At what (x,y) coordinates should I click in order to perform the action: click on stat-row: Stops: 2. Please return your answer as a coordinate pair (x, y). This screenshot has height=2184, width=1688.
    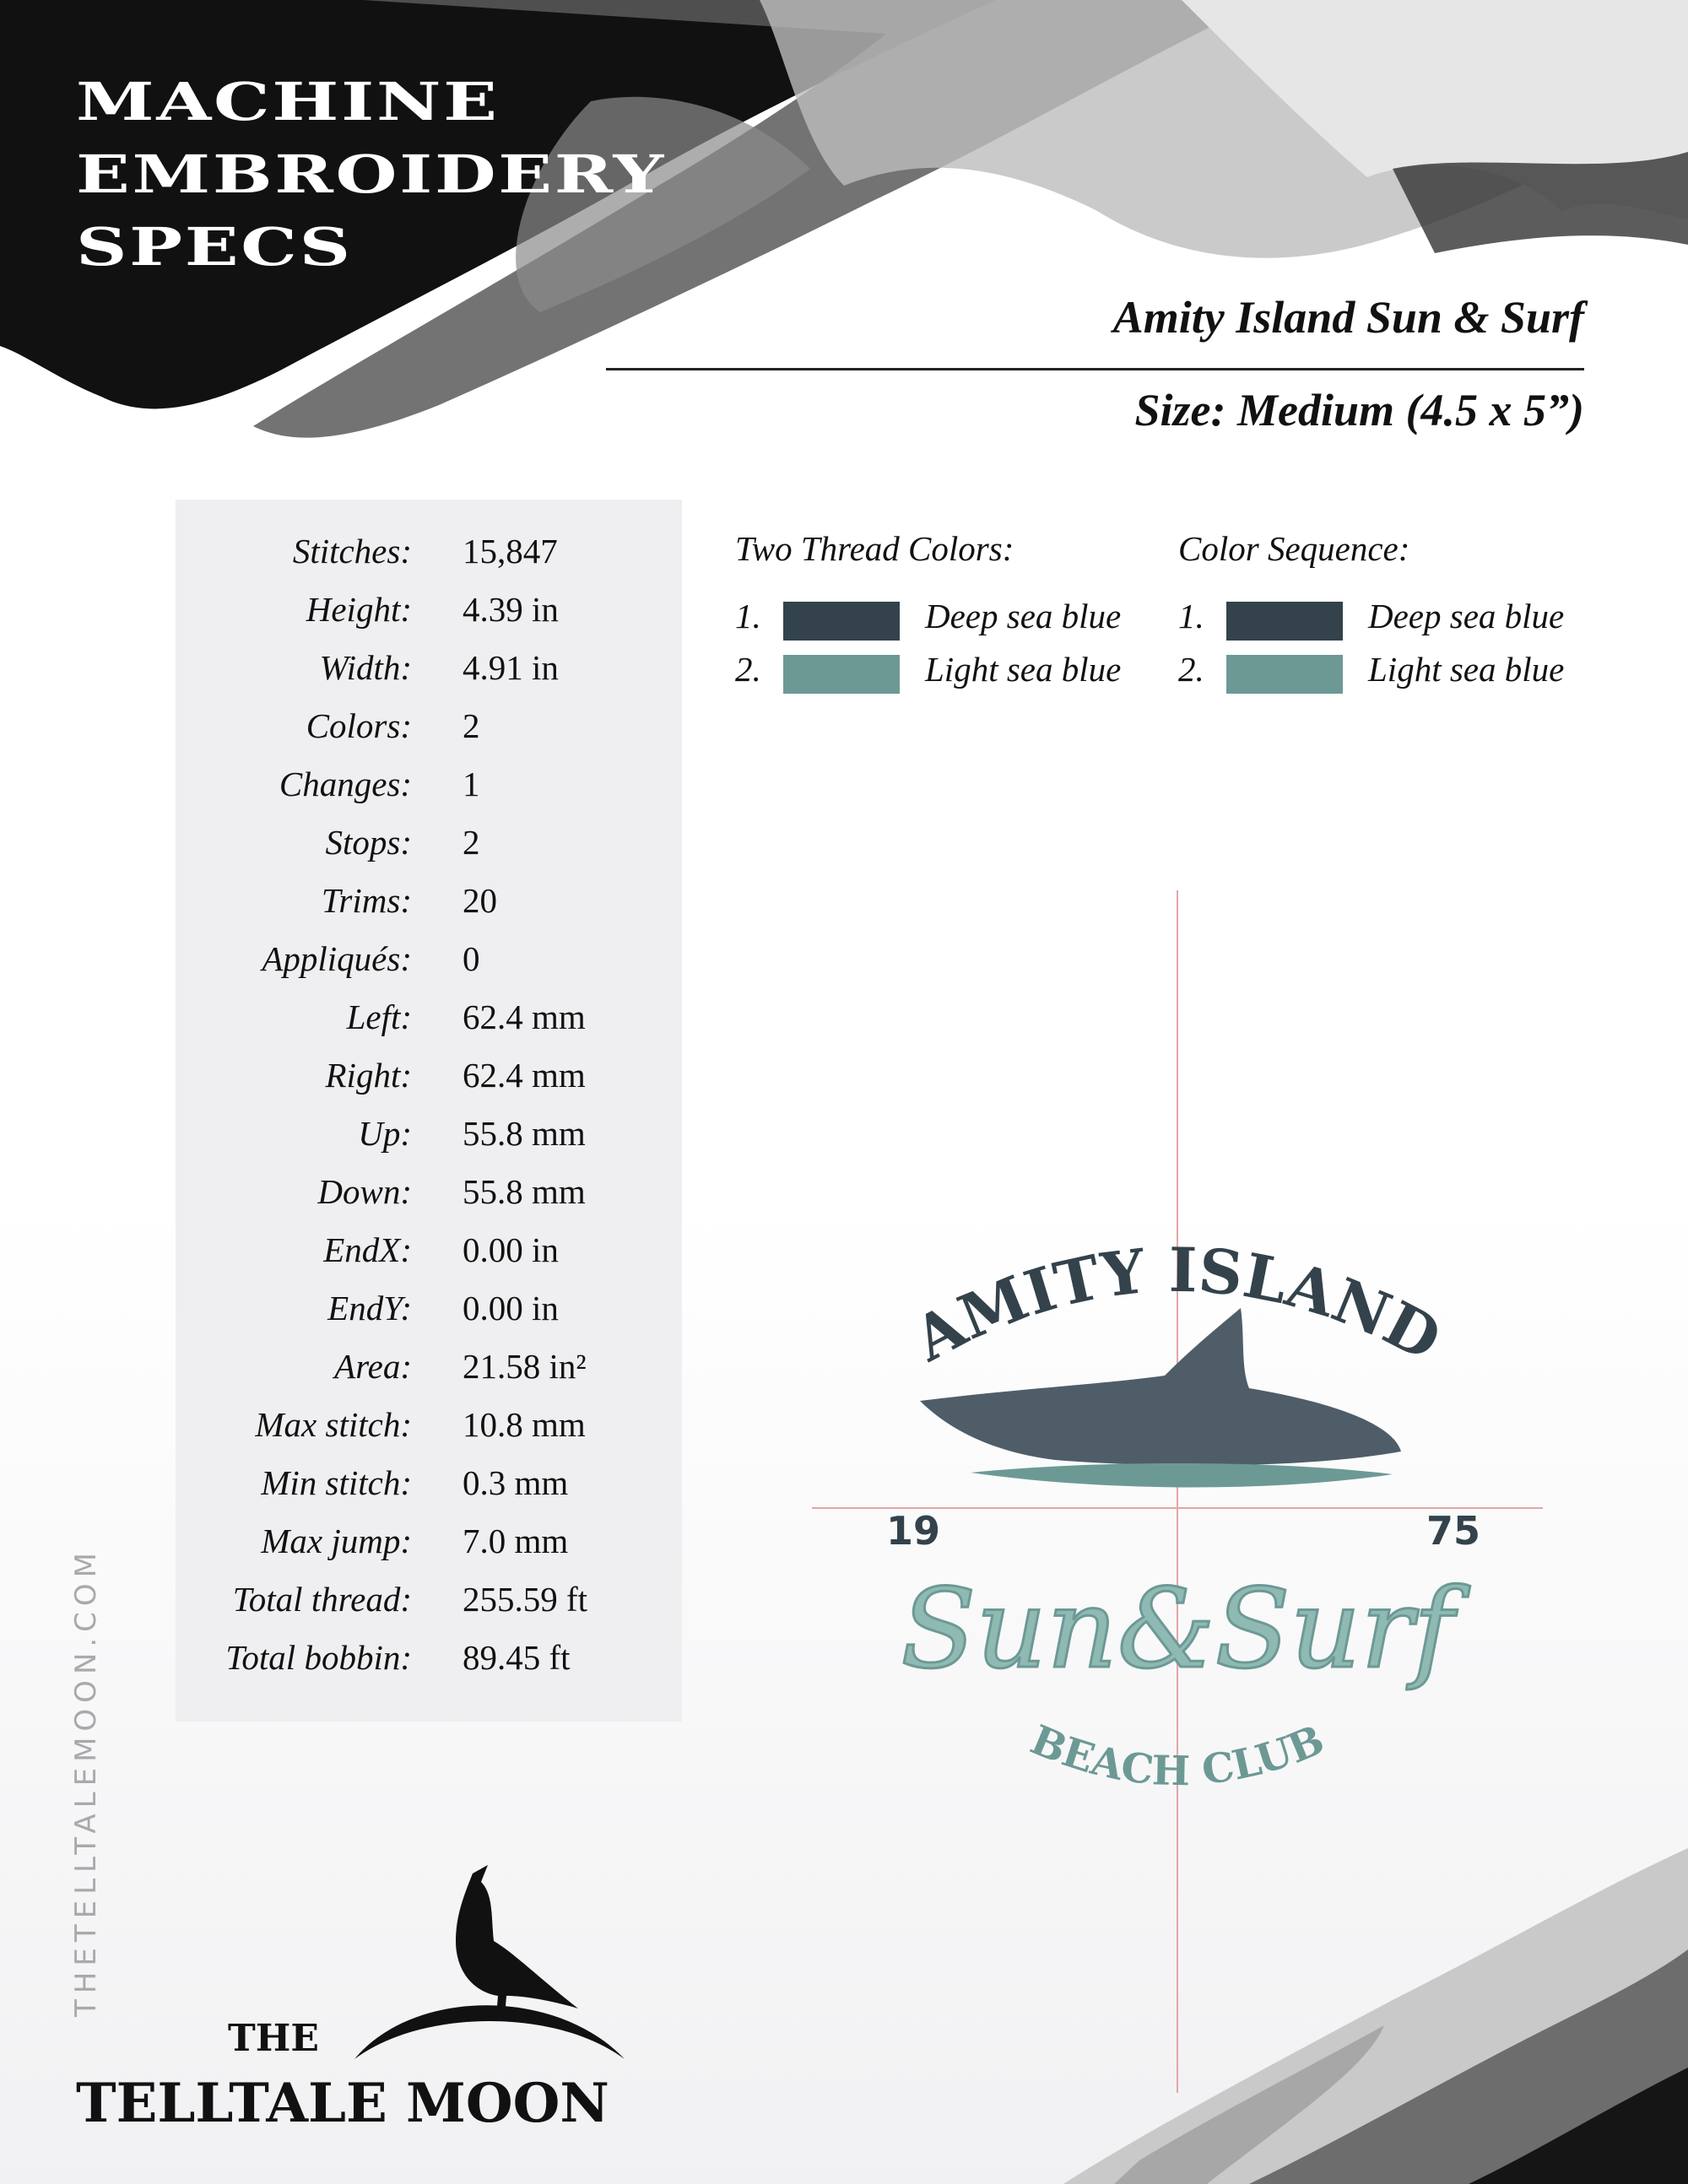
    Looking at the image, I should click on (429, 850).